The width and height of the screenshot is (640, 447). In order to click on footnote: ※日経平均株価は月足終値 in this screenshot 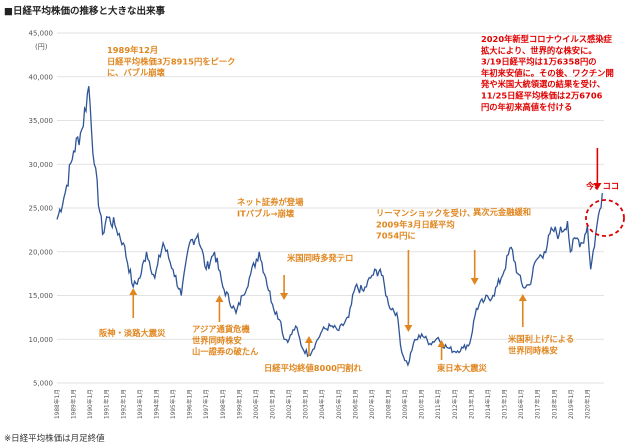, I will do `click(54, 439)`.